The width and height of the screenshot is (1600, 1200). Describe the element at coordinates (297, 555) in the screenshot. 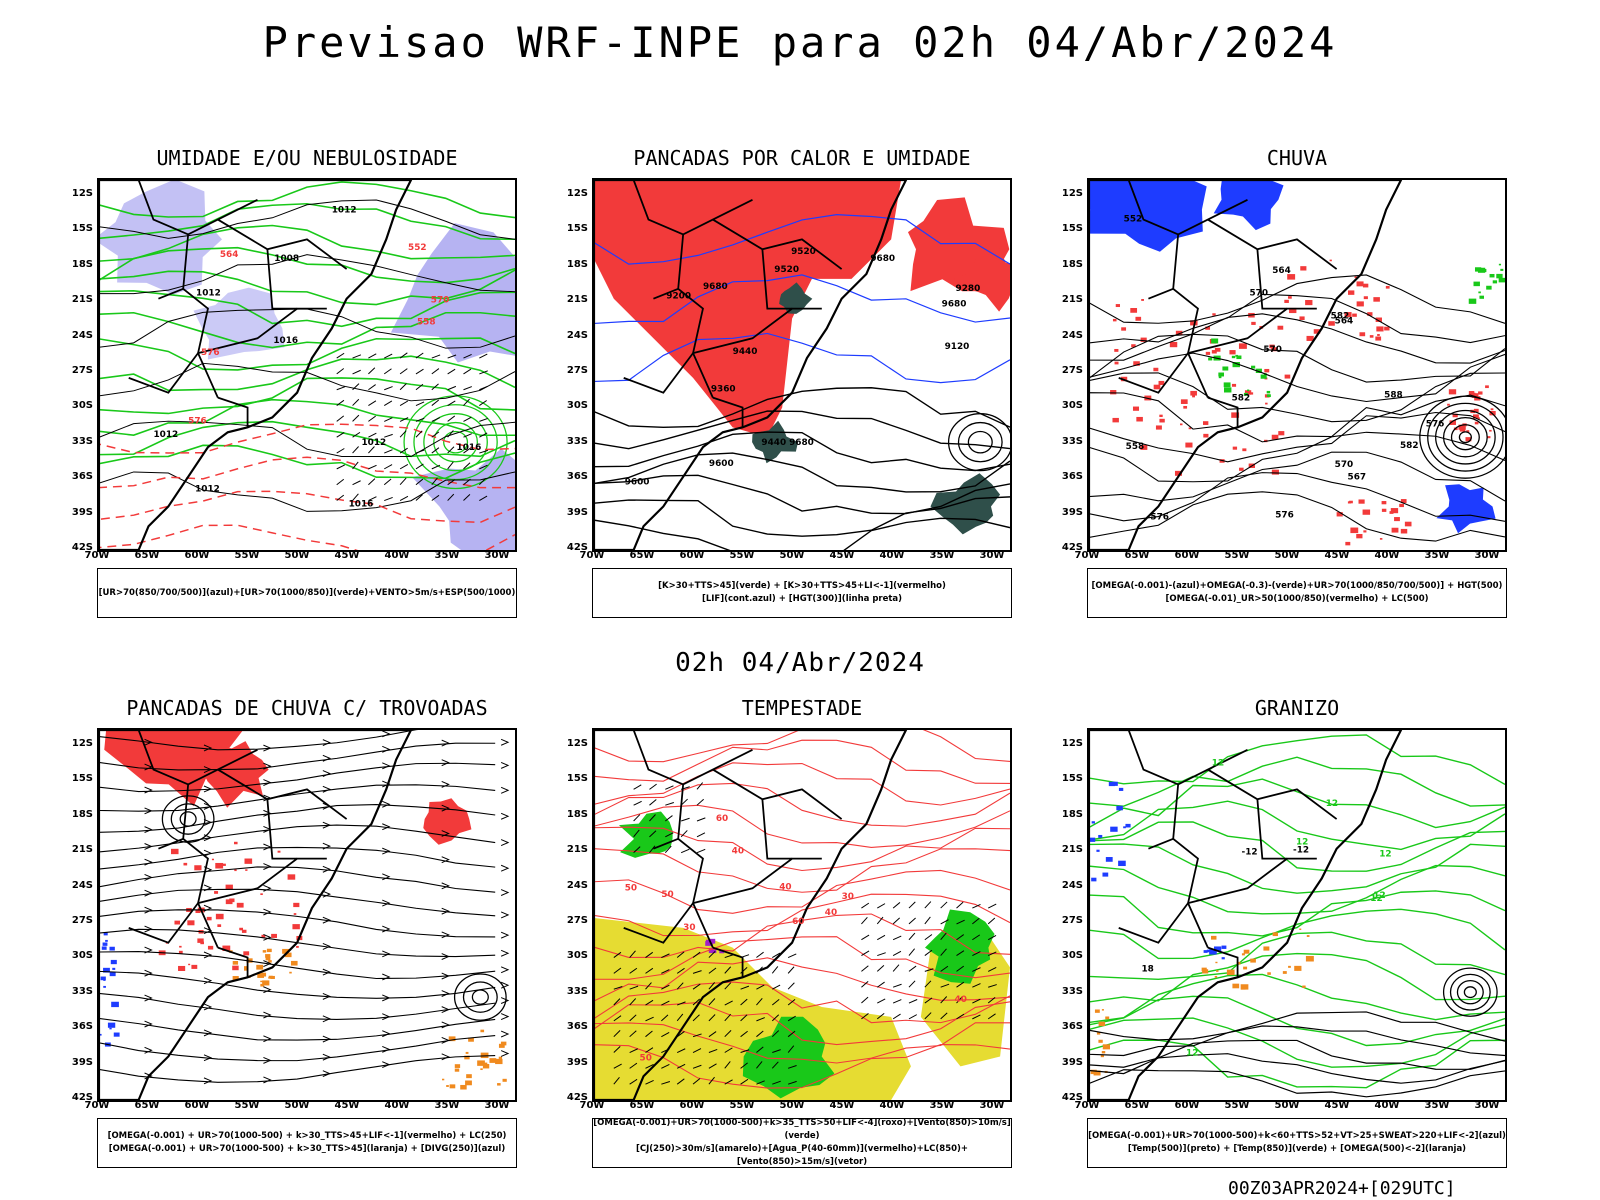

I see `lon-tick-label: 50W` at that location.